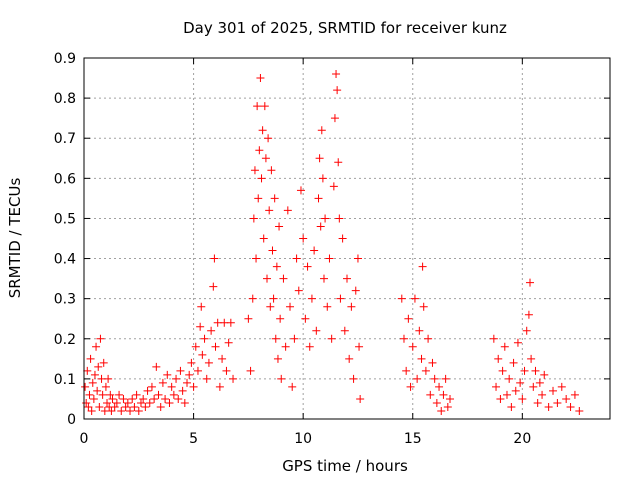  What do you see at coordinates (65, 340) in the screenshot?
I see `y-tick-label: 0.2` at bounding box center [65, 340].